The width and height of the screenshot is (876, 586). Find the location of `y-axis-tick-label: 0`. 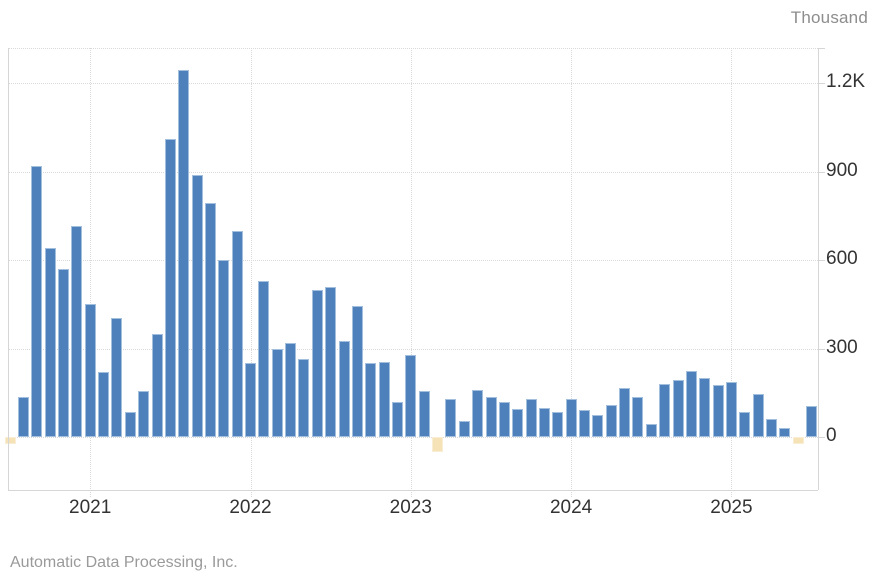

y-axis-tick-label: 0 is located at coordinates (831, 435).